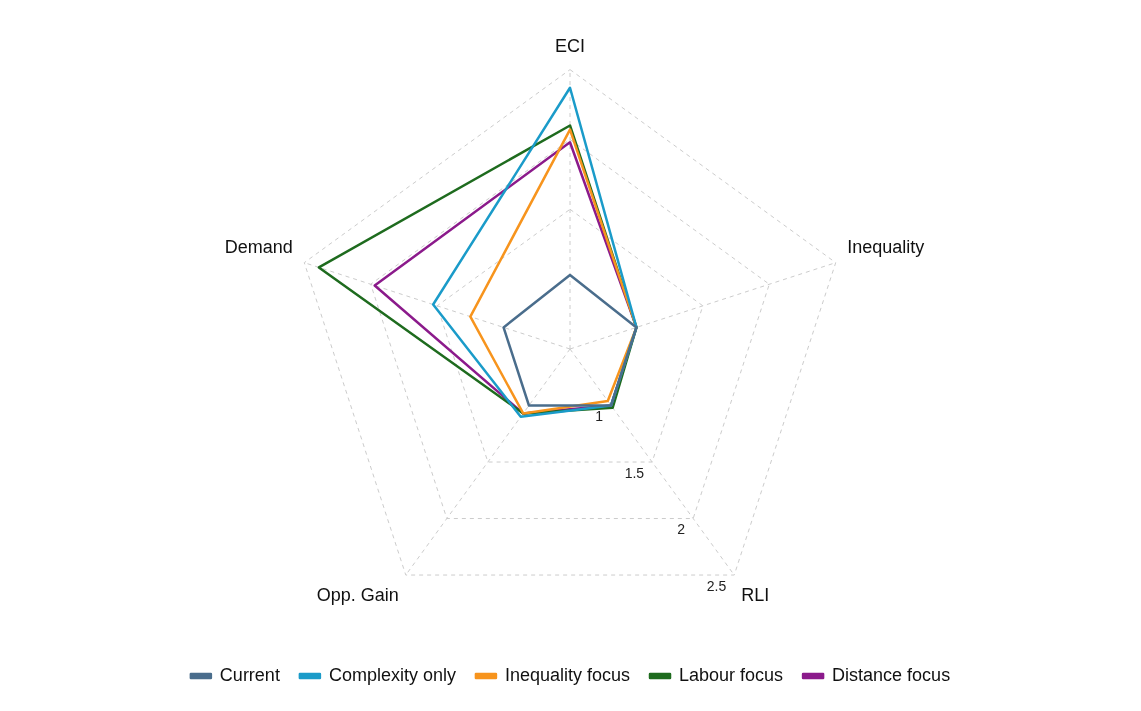  What do you see at coordinates (681, 529) in the screenshot?
I see `y-tick-label: 2` at bounding box center [681, 529].